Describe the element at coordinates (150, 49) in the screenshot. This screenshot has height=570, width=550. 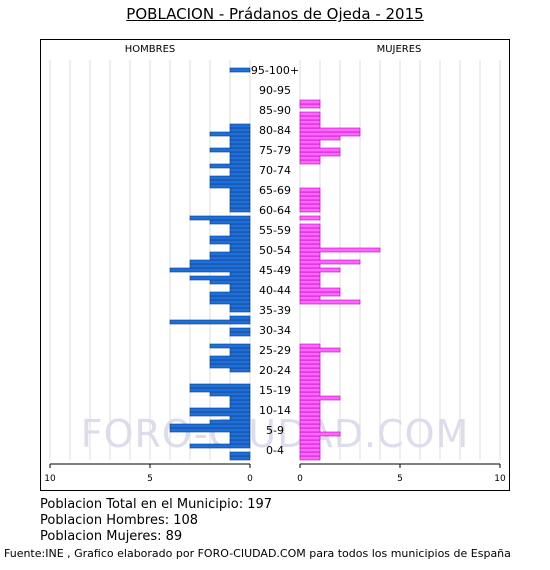
I see `men-header: HOMBRES` at that location.